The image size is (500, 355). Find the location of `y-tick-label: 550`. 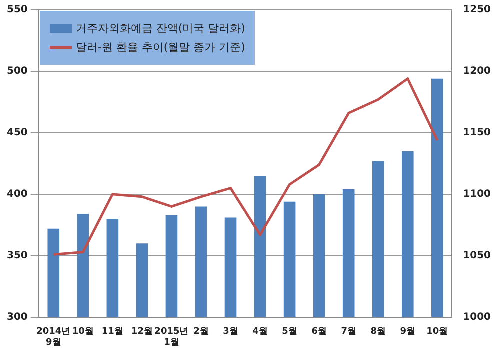

y-tick-label: 550 is located at coordinates (17, 10).